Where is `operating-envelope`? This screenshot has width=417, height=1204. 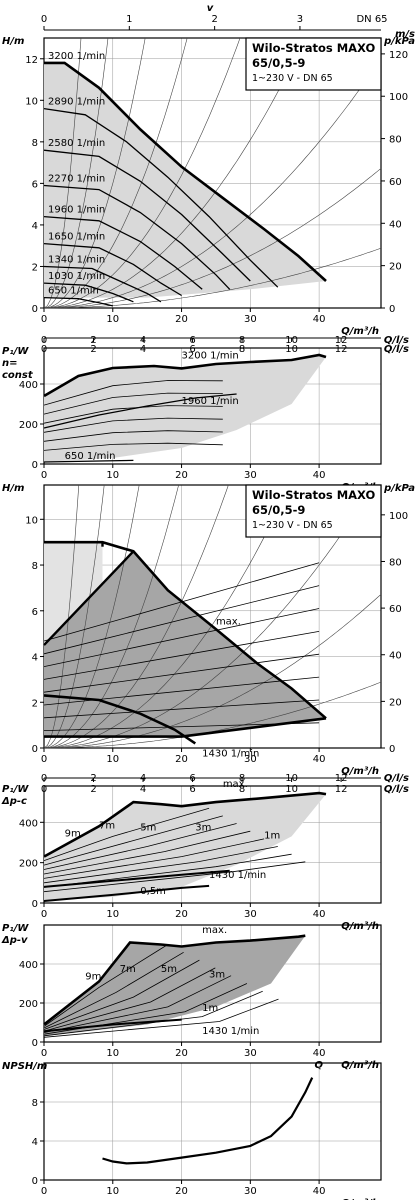 operating-envelope is located at coordinates (185, 180).